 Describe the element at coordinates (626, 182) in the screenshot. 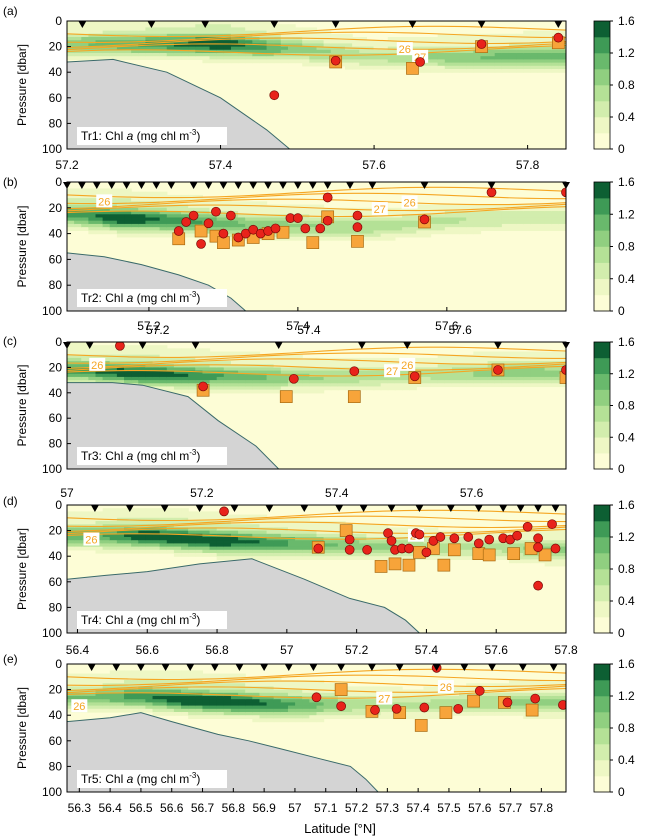

I see `colorbar-tick-label: 1.6` at that location.